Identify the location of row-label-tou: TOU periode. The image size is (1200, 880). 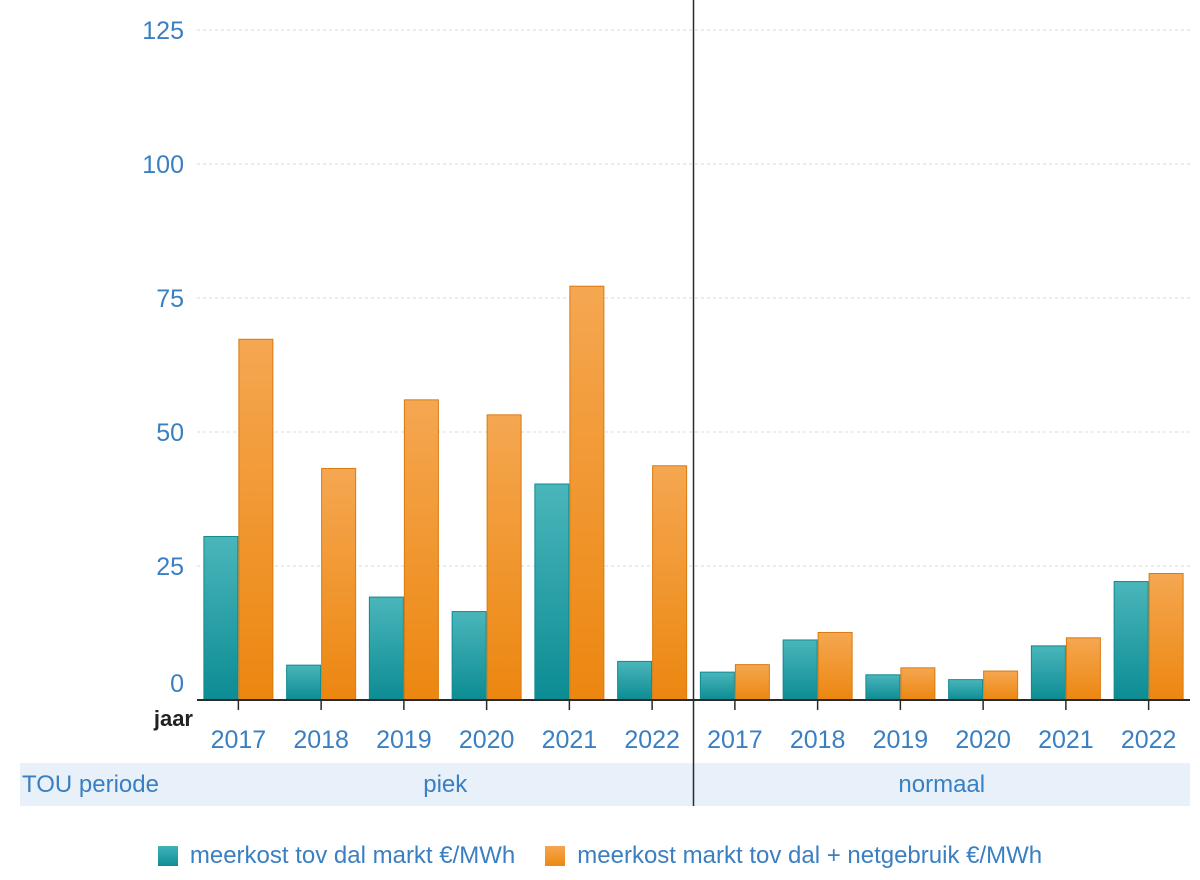
(90, 784).